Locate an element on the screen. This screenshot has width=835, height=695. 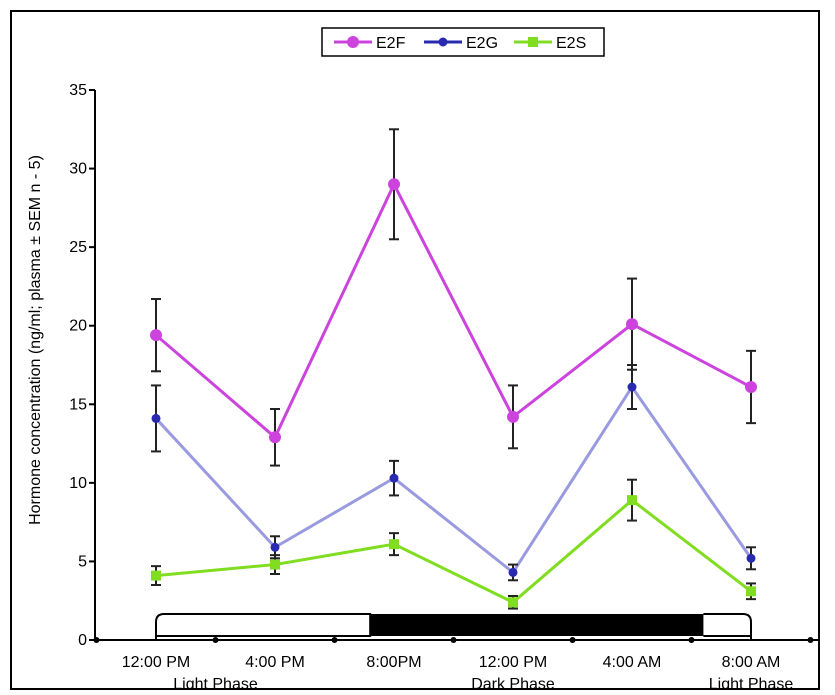
legend-label-e2g: E2G is located at coordinates (482, 43).